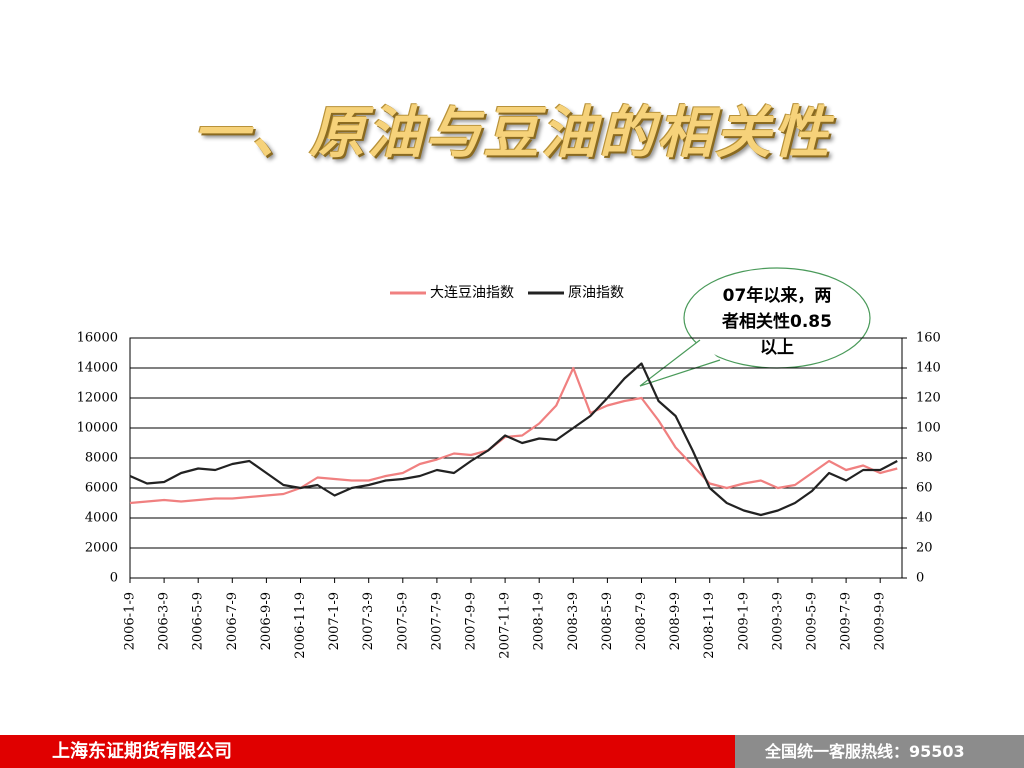 The image size is (1024, 768). Describe the element at coordinates (164, 621) in the screenshot. I see `x-tick-label: 2006-3-9` at that location.